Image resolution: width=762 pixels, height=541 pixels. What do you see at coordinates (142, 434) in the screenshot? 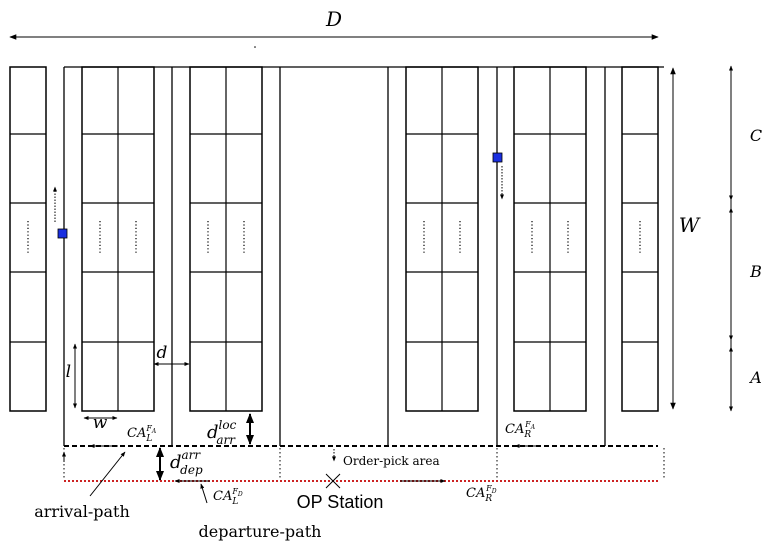
I see `label-CA-L-FA: CALFA` at bounding box center [142, 434].